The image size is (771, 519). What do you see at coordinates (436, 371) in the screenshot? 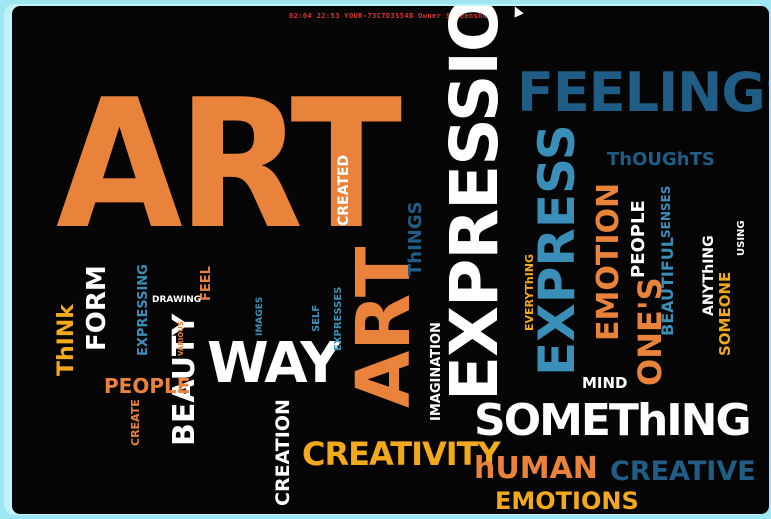
I see `word-imagination: IMAGINATION` at bounding box center [436, 371].